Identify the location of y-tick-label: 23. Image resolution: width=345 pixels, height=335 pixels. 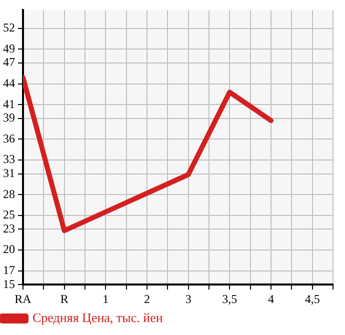
(9, 228).